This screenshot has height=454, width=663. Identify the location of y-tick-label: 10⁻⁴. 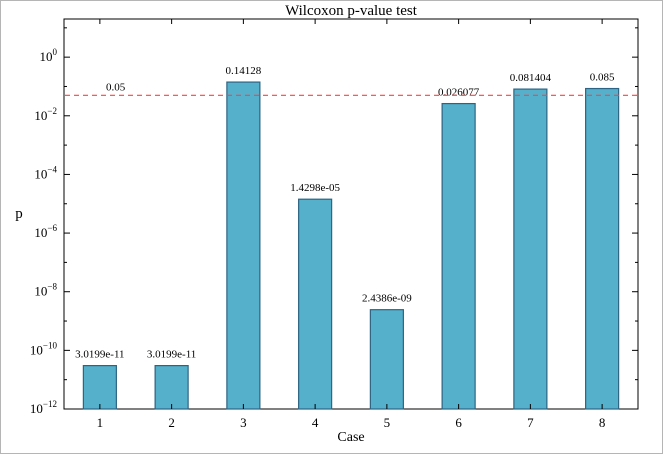
(45, 172).